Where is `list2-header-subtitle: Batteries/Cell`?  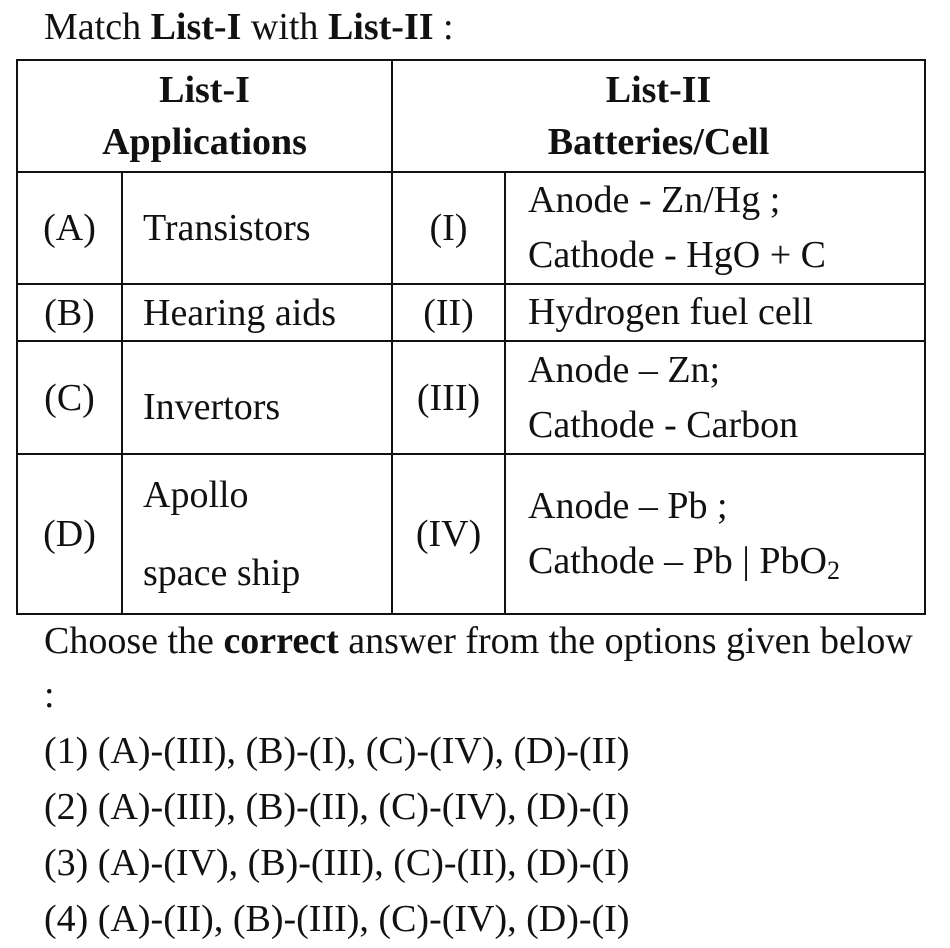 list2-header-subtitle: Batteries/Cell is located at coordinates (658, 142).